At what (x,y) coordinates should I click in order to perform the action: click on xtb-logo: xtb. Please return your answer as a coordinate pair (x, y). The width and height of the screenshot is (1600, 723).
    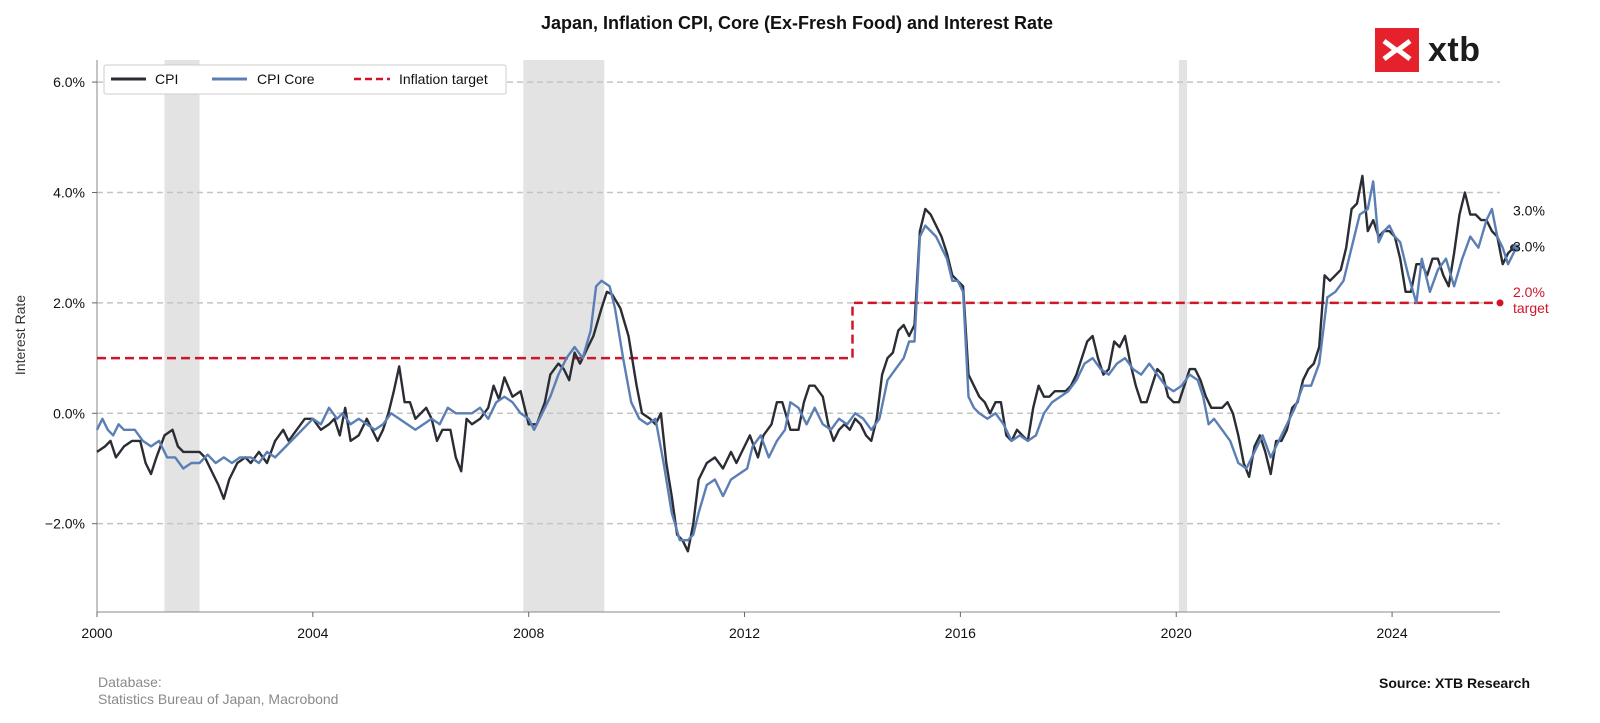
    Looking at the image, I should click on (1428, 50).